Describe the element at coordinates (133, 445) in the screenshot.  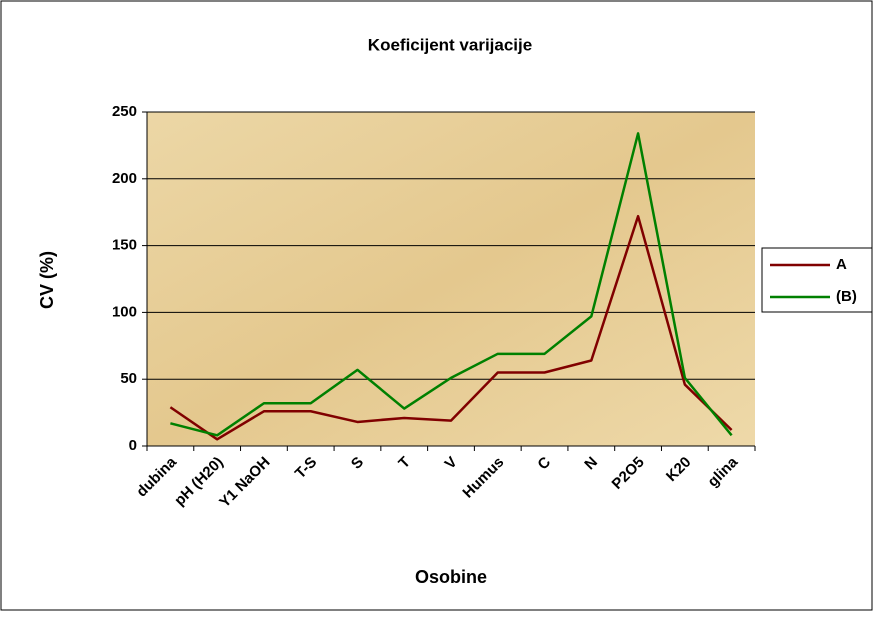
I see `y-tick-label: 0` at that location.